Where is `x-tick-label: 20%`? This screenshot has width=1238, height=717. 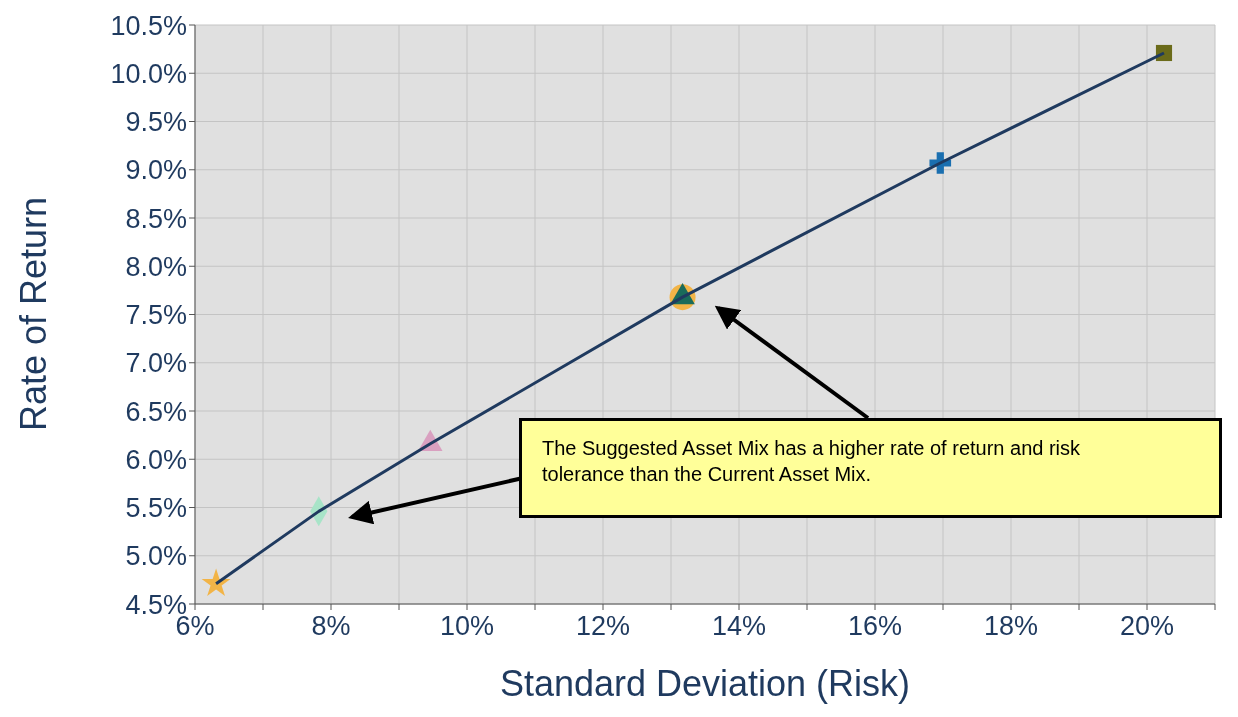
x-tick-label: 20% is located at coordinates (1147, 626).